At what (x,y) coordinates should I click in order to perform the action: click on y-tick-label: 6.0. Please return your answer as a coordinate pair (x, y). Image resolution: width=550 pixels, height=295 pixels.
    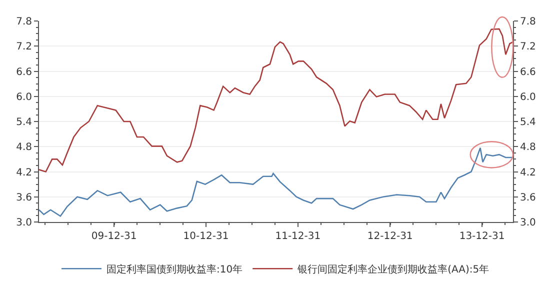
    Looking at the image, I should click on (24, 97).